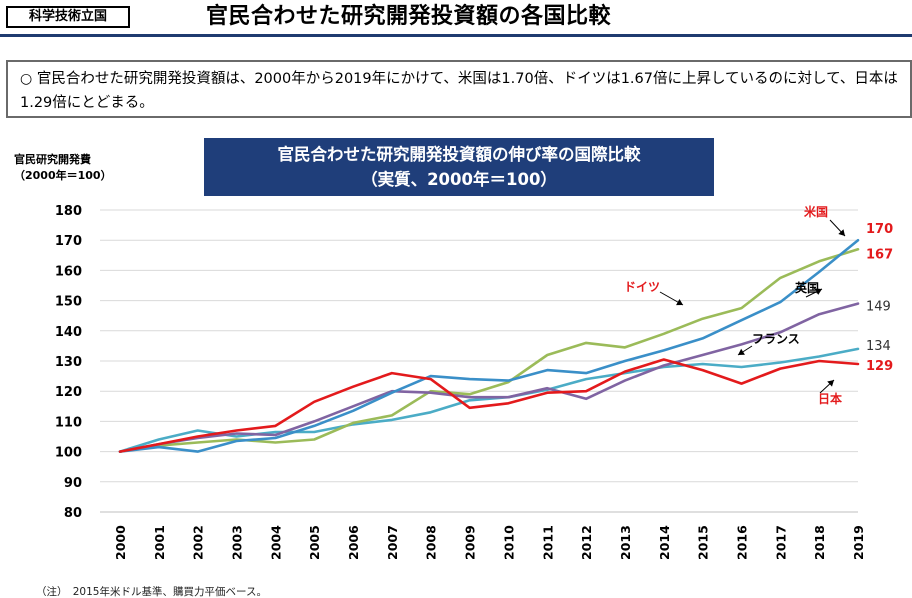 The height and width of the screenshot is (598, 912). What do you see at coordinates (198, 542) in the screenshot?
I see `x-tick-label: 2002` at bounding box center [198, 542].